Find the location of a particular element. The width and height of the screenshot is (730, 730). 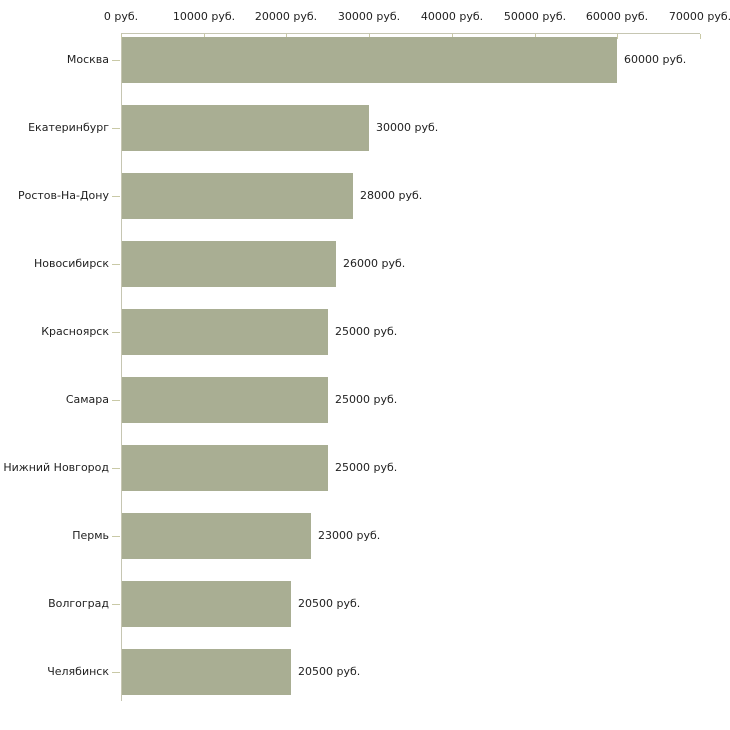

category-label: Самара is located at coordinates (87, 399).